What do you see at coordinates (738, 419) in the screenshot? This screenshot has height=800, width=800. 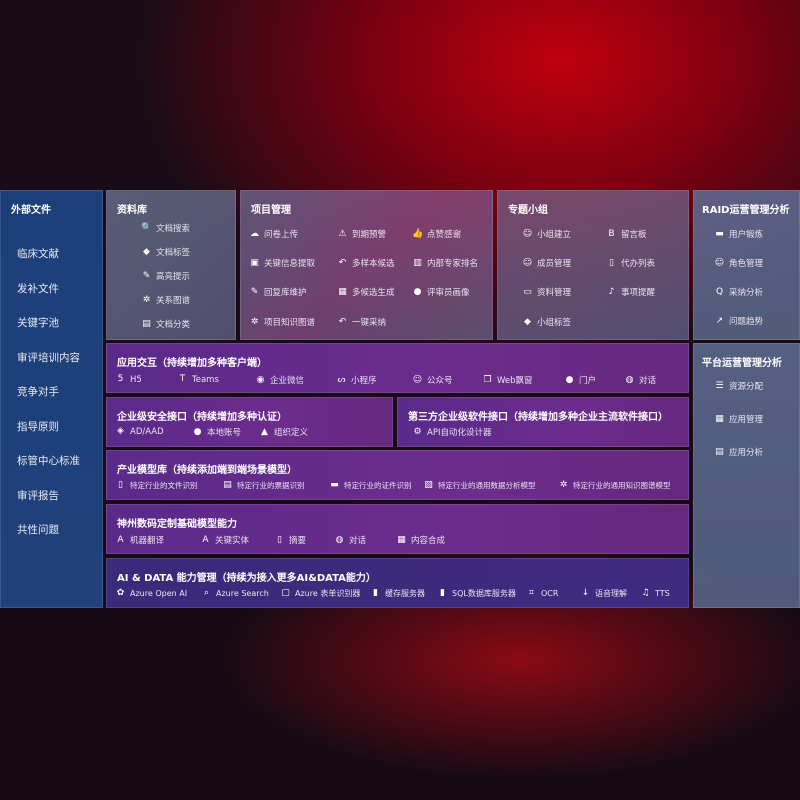 I see `item-apps: ▦ 应用管理` at bounding box center [738, 419].